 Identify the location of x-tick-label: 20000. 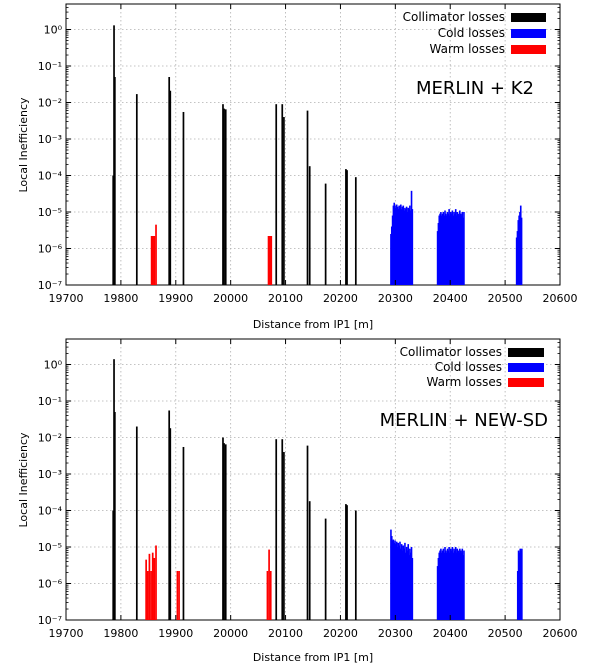
(230, 298).